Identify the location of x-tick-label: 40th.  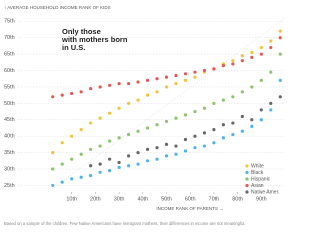
(142, 199).